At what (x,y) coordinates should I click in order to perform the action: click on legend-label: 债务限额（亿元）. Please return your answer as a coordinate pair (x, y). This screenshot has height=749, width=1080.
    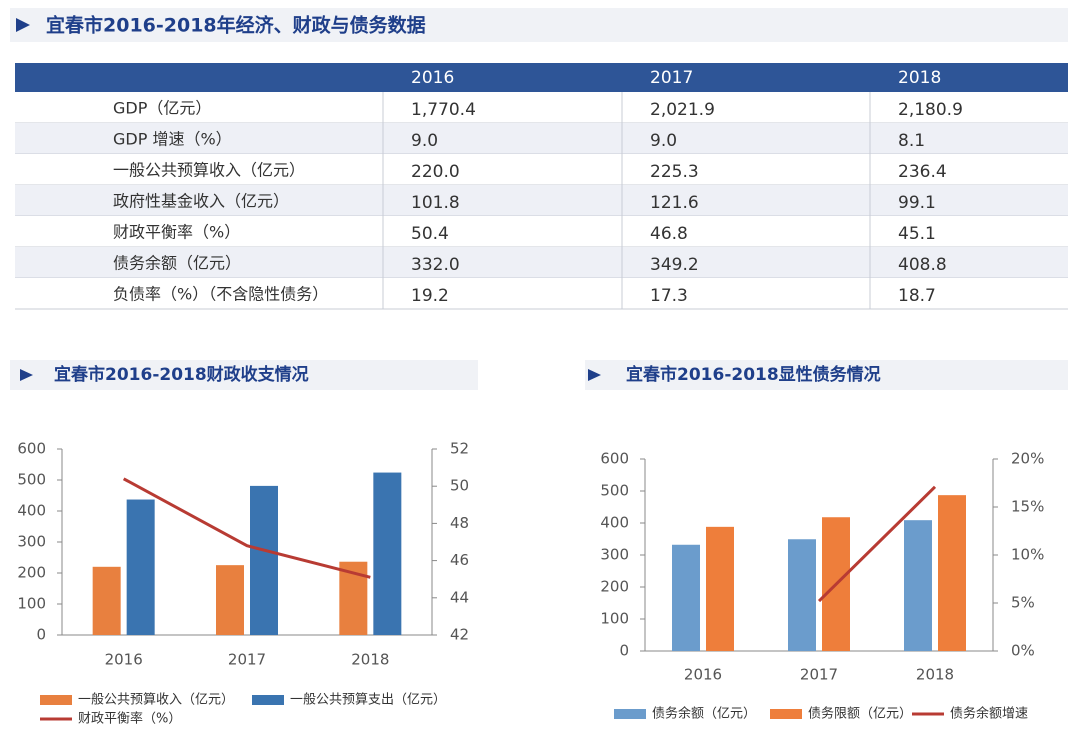
    Looking at the image, I should click on (860, 714).